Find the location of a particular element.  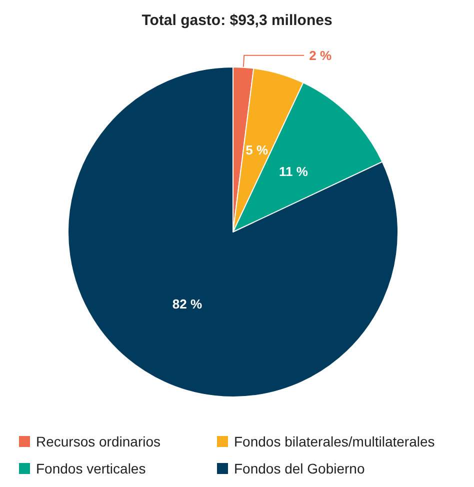

legend-label: Fondos del Gobierno is located at coordinates (299, 468).